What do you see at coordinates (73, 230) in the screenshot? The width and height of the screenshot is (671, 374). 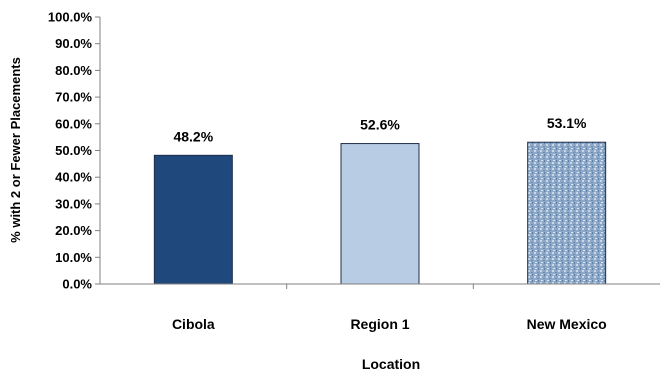 I see `y-tick-label: 20.0%` at bounding box center [73, 230].